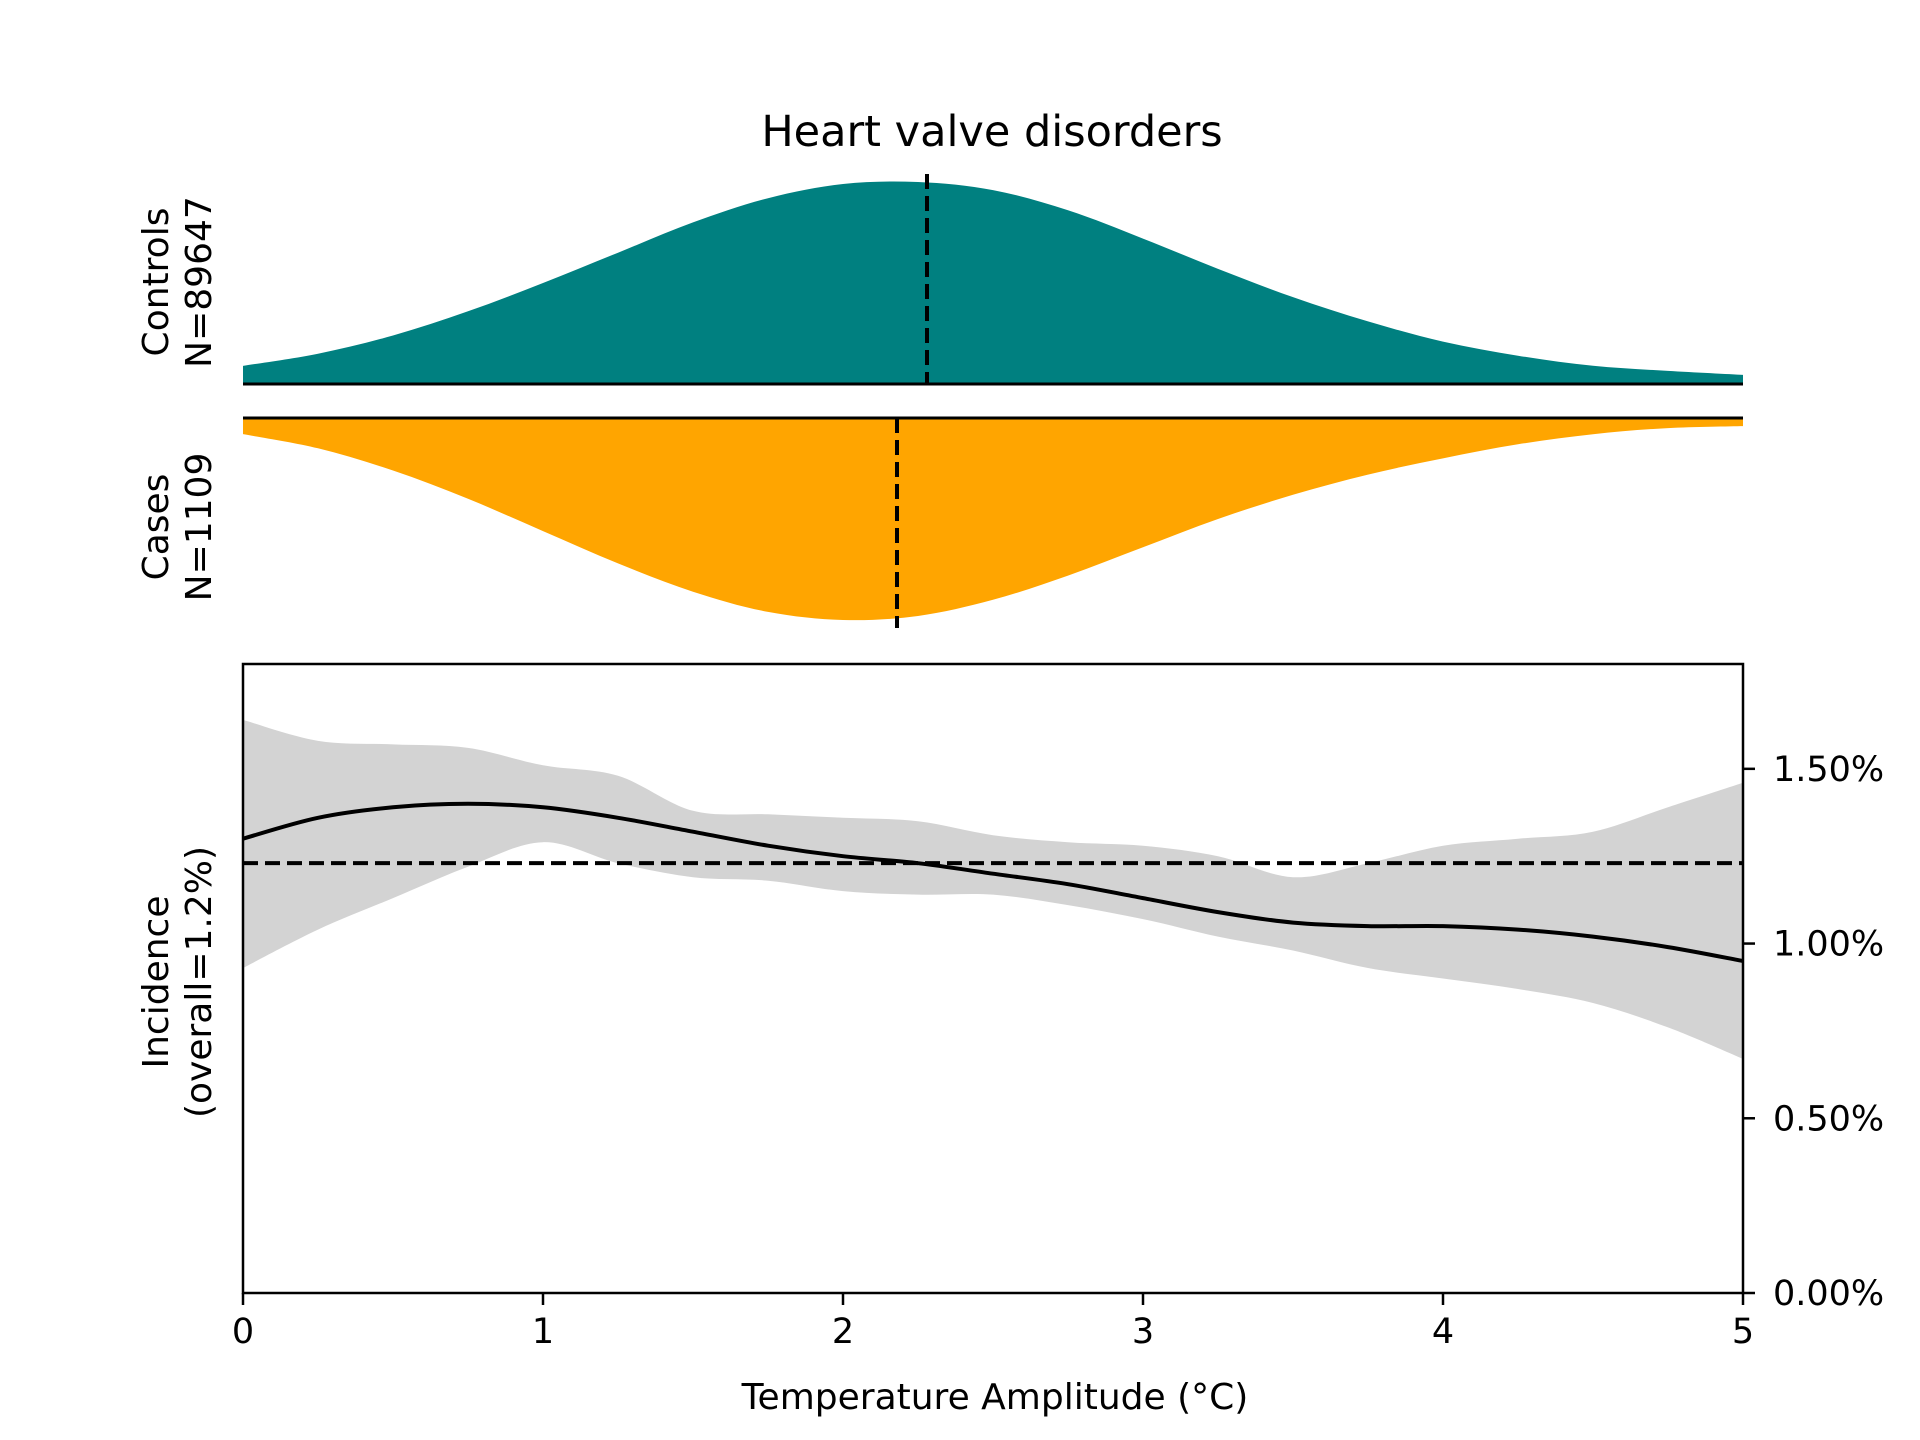 The height and width of the screenshot is (1440, 1920). What do you see at coordinates (243, 1332) in the screenshot?
I see `x-tick-label: 0` at bounding box center [243, 1332].